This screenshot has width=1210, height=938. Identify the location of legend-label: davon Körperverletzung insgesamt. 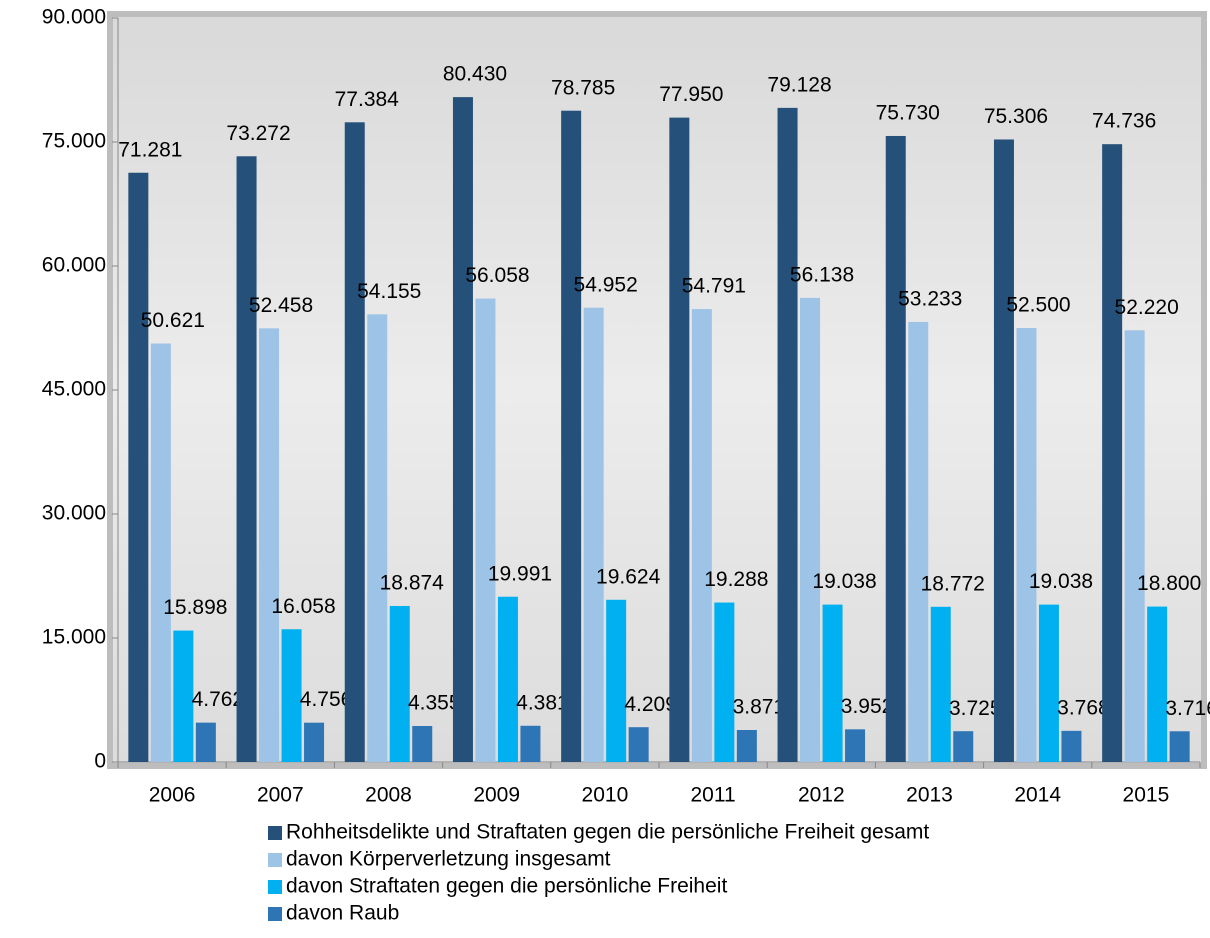
(448, 859).